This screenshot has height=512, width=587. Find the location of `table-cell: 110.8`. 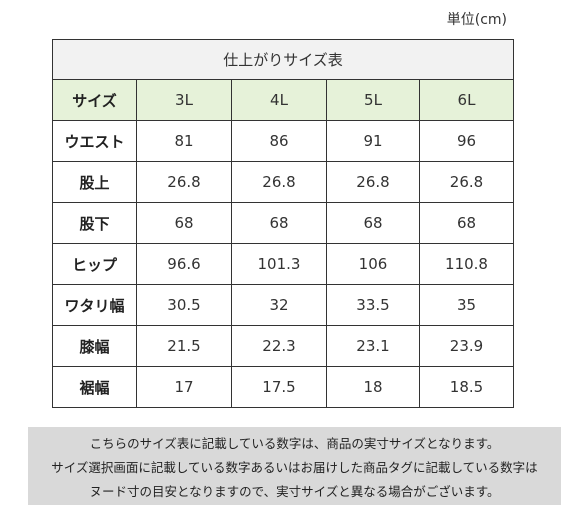

table-cell: 110.8 is located at coordinates (466, 264).